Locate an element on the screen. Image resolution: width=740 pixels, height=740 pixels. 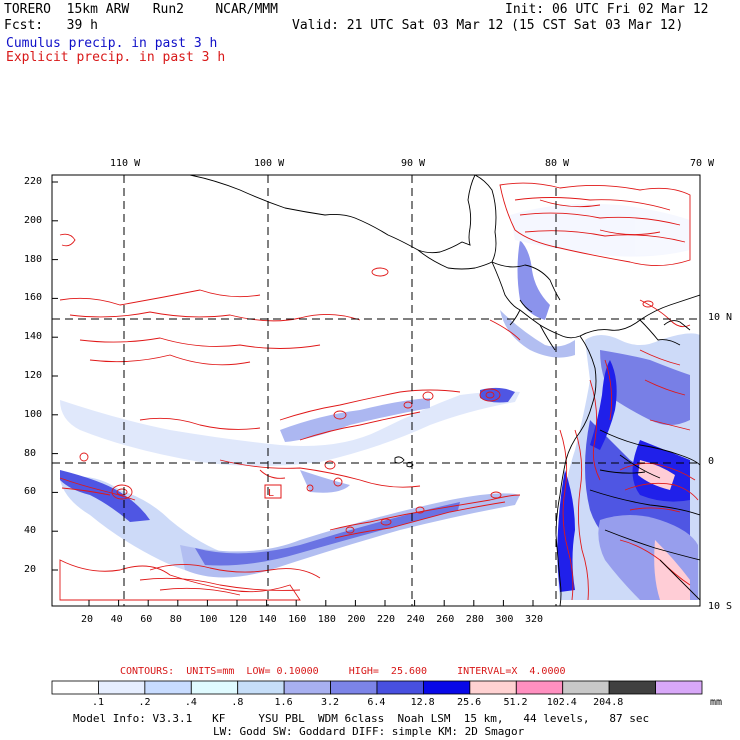
colorbar-label: 12.8 is located at coordinates (422, 702).